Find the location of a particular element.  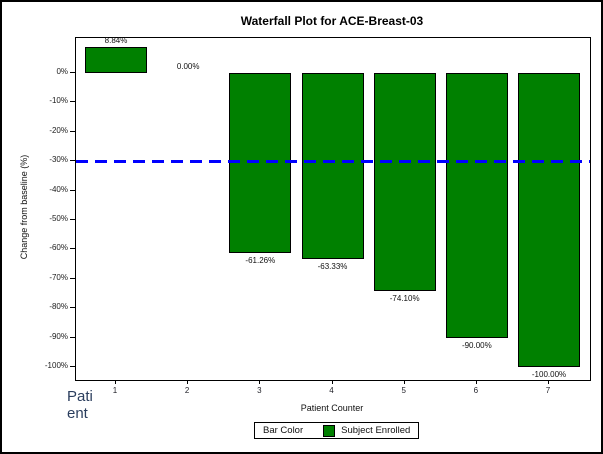

overlay-line-1: Pati is located at coordinates (80, 396).